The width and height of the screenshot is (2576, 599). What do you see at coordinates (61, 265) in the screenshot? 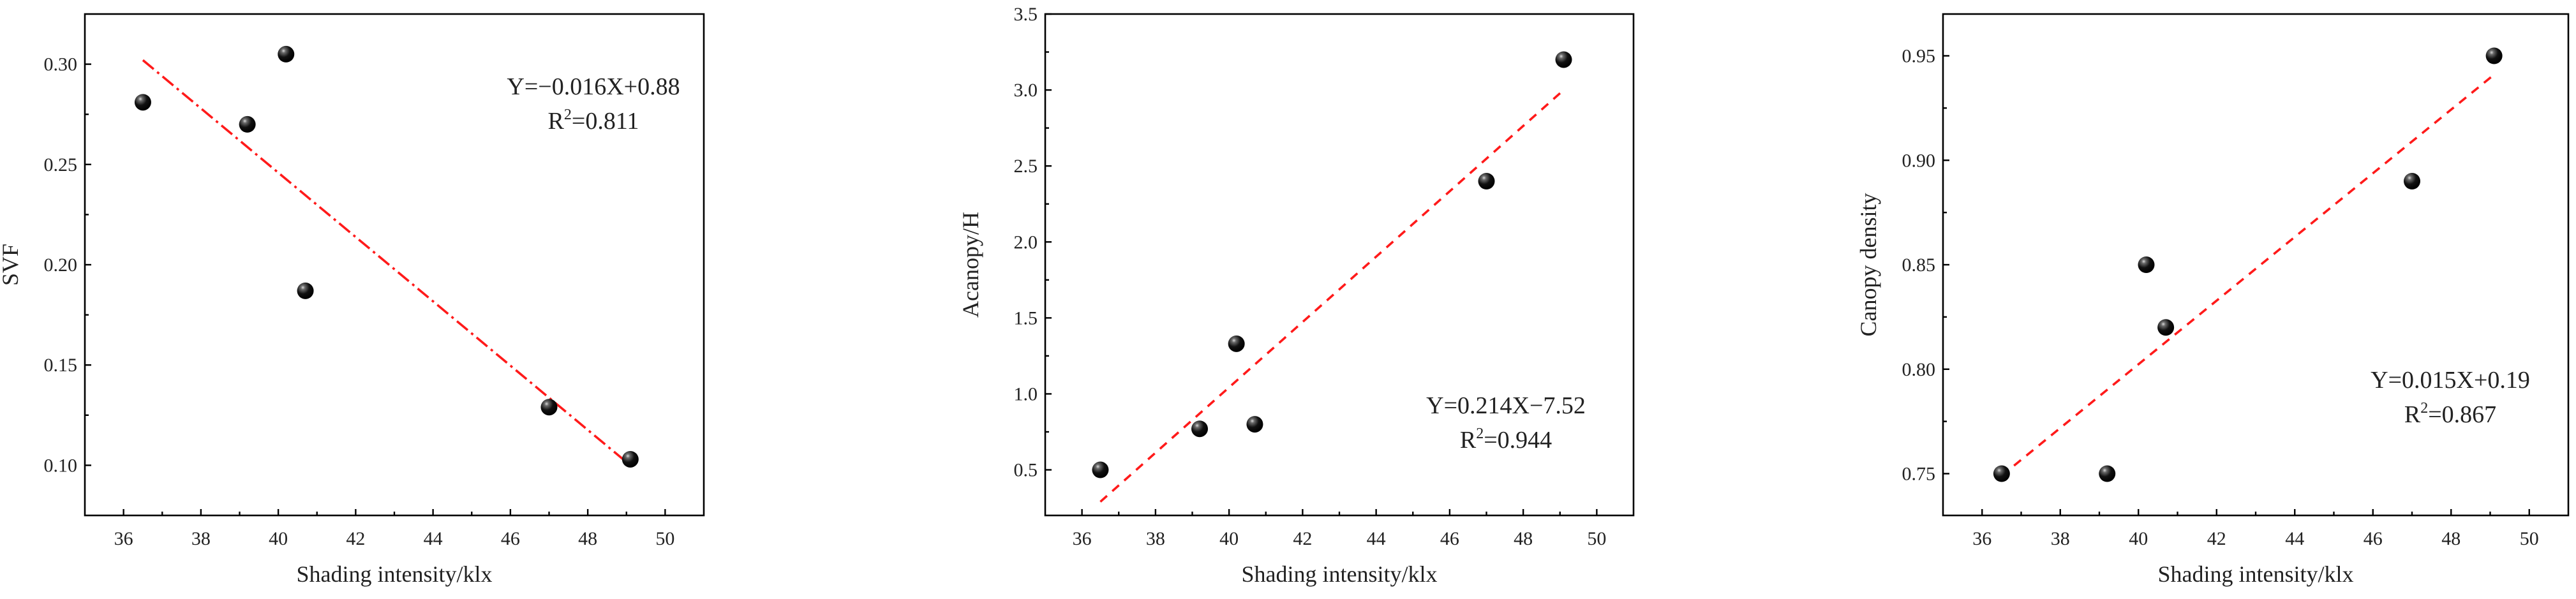
I see `y-tick-label: 0.20` at bounding box center [61, 265].